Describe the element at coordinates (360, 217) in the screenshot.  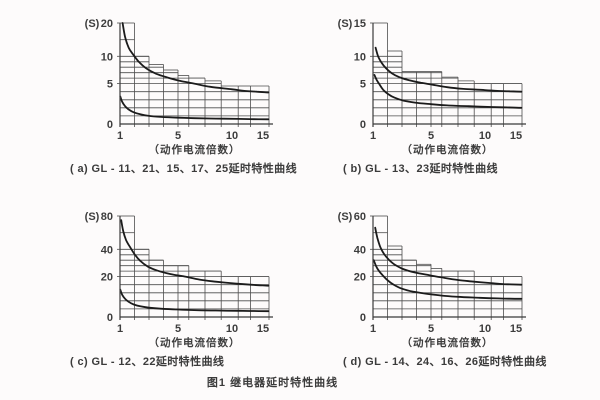
I see `y-tick-label: 60` at that location.